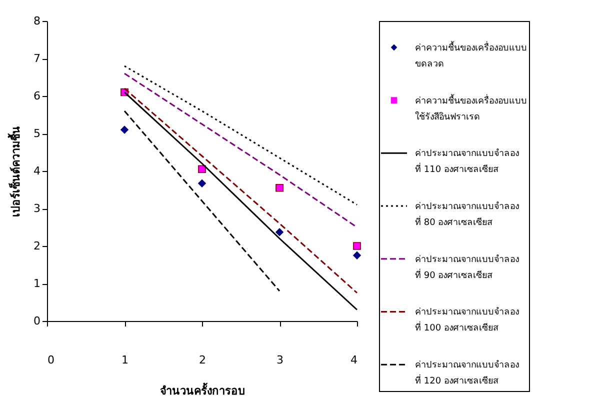 Image resolution: width=615 pixels, height=412 pixels. Describe the element at coordinates (37, 96) in the screenshot. I see `y-tick-label: 6` at that location.